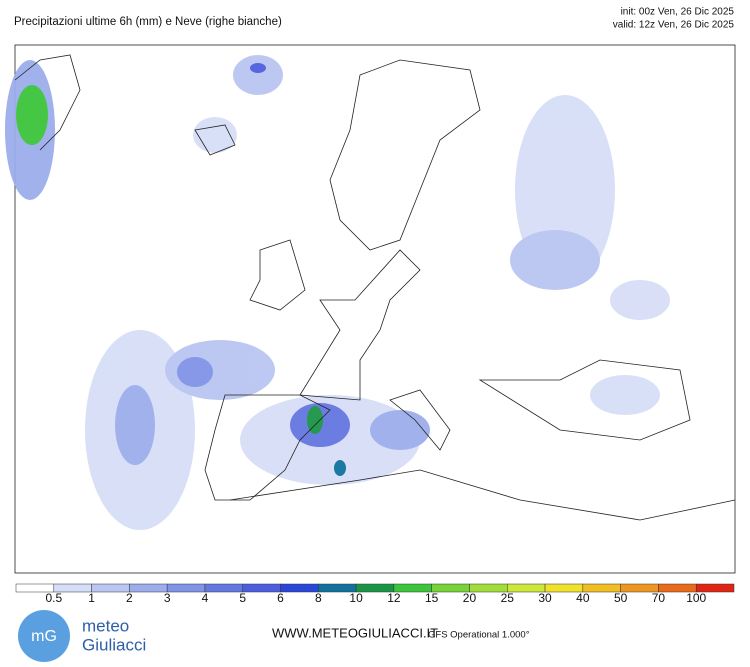  I want to click on legend-tick-label: 20, so click(470, 598).